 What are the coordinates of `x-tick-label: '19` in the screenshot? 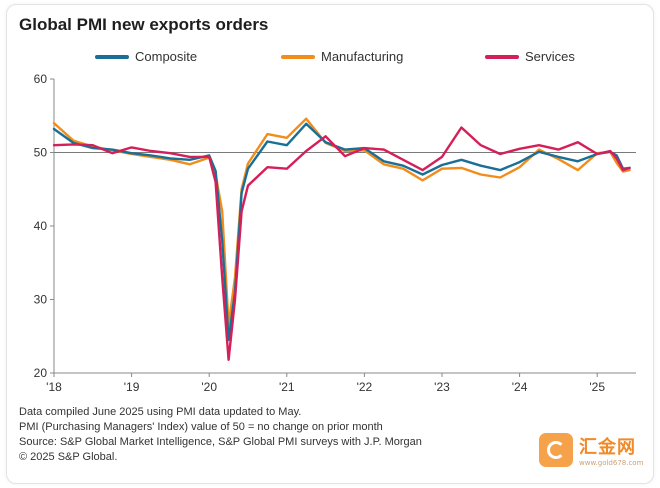 It's located at (132, 387).